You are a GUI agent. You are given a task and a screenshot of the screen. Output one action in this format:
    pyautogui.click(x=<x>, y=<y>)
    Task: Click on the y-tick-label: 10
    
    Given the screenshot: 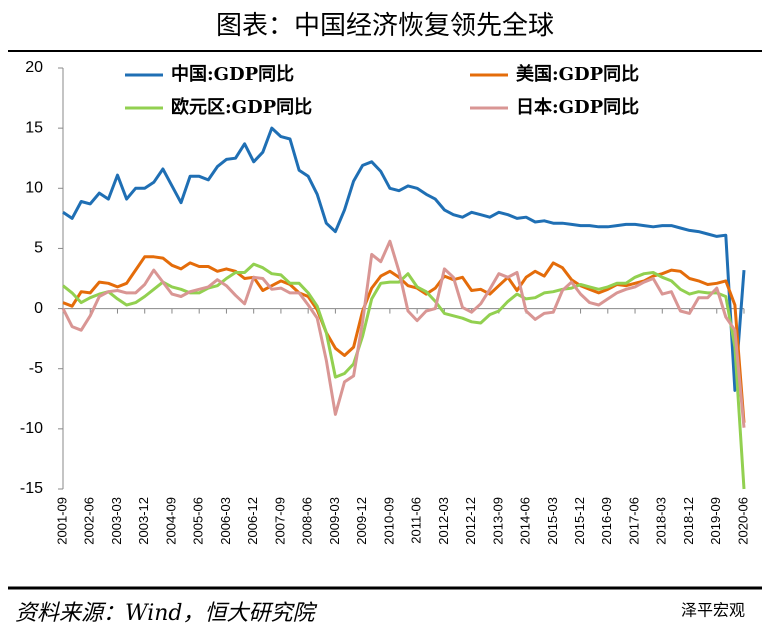 What is the action you would take?
    pyautogui.click(x=34, y=188)
    